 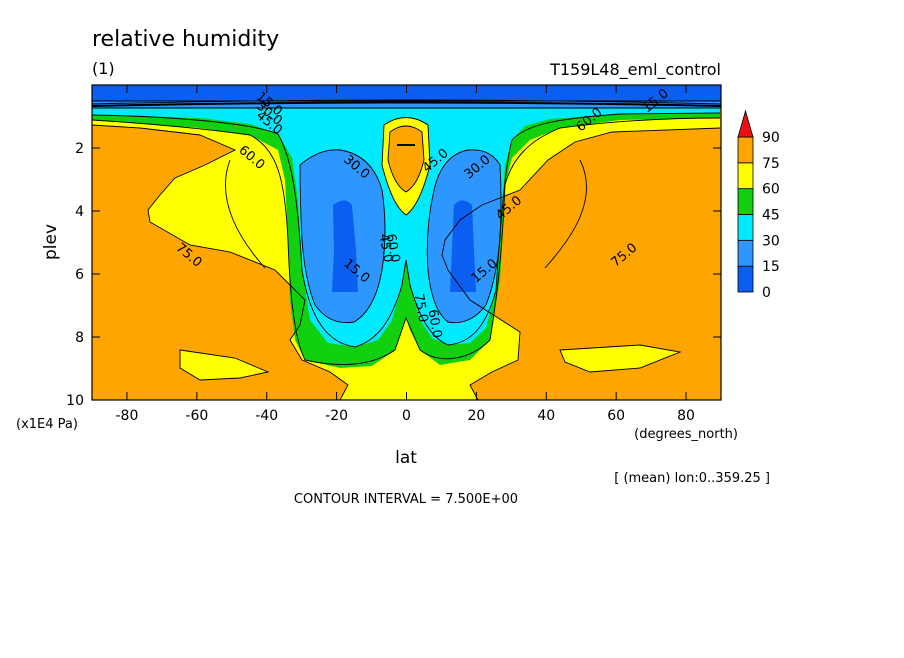 I want to click on y-axis-label: plev, so click(x=51, y=242).